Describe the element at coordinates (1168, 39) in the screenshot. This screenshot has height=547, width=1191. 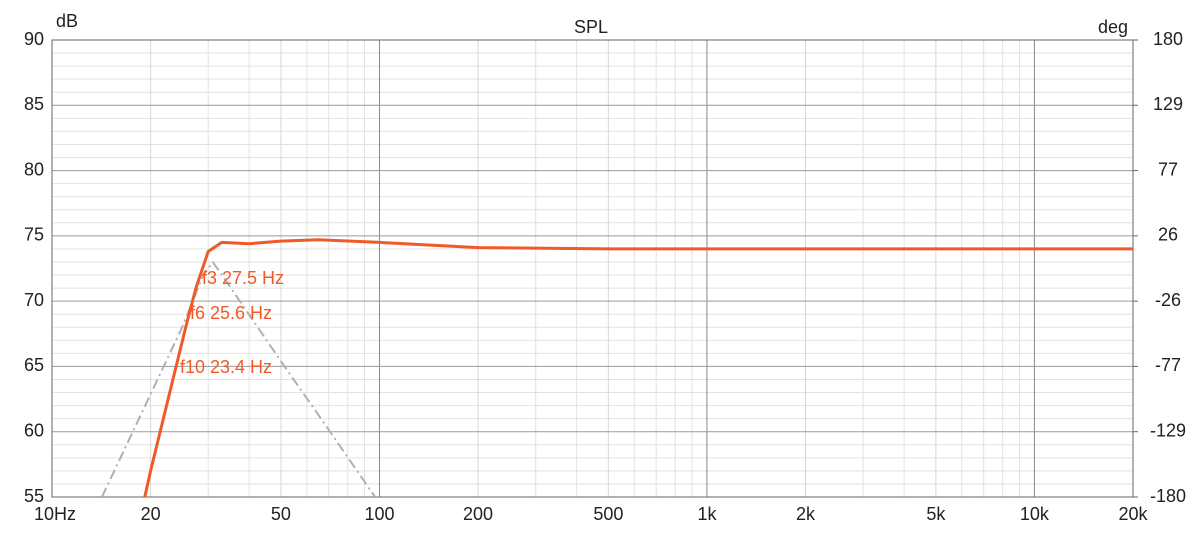
I see `y2-tick-label: 180` at that location.